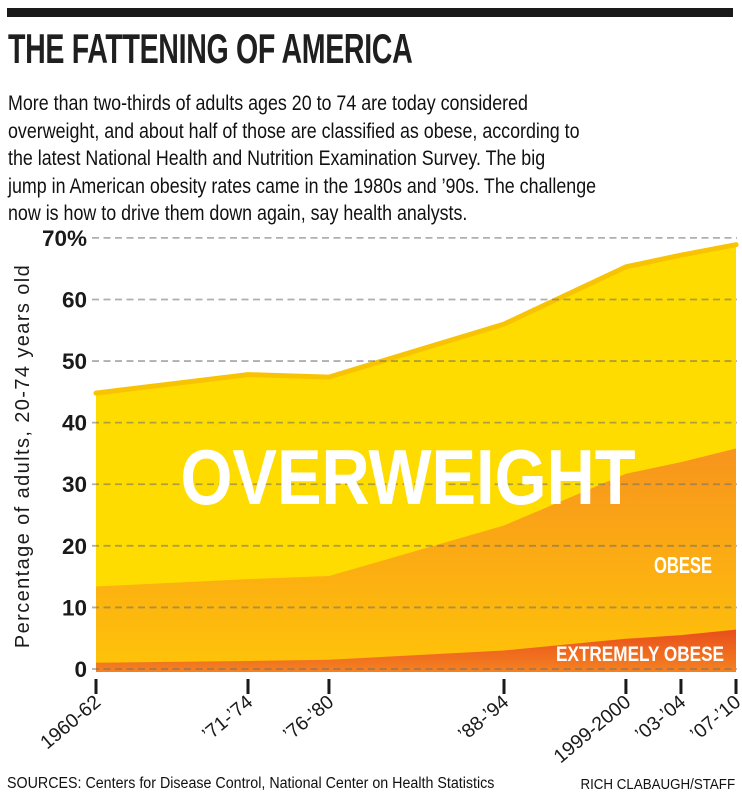 The image size is (742, 800). Describe the element at coordinates (308, 718) in the screenshot. I see `x-tick-label: ’76-’80` at that location.